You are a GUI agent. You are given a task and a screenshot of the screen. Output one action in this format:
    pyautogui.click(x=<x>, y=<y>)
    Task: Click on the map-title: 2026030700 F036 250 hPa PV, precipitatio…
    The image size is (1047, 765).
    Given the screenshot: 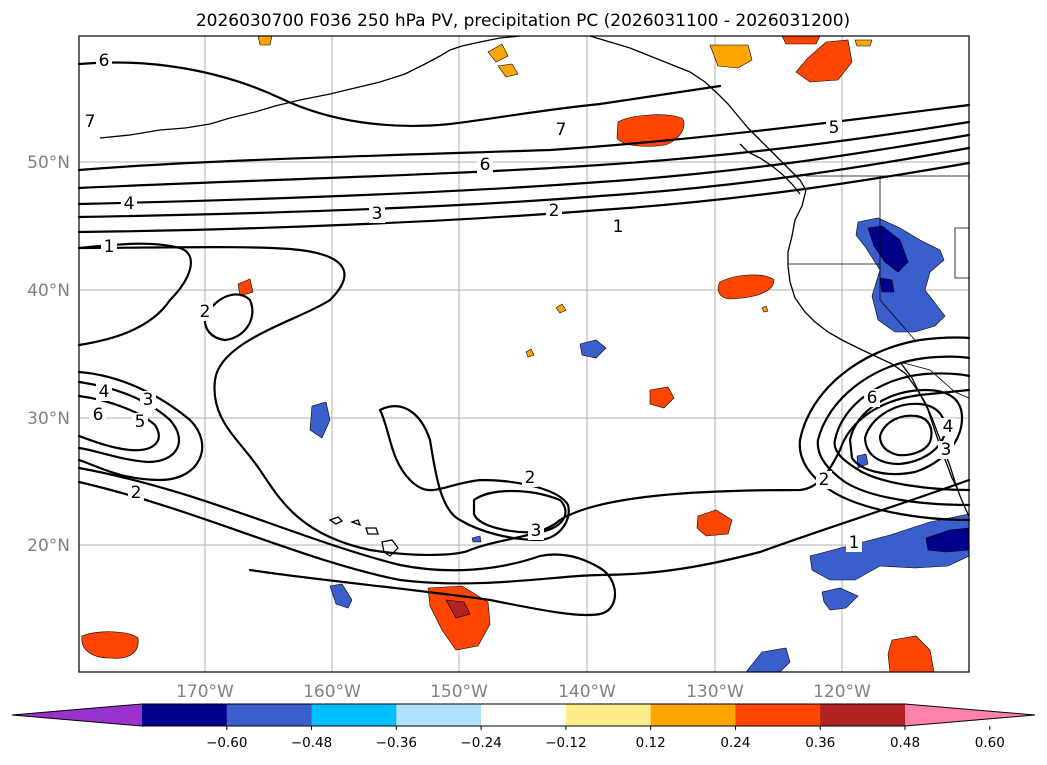 What is the action you would take?
    pyautogui.click(x=523, y=21)
    